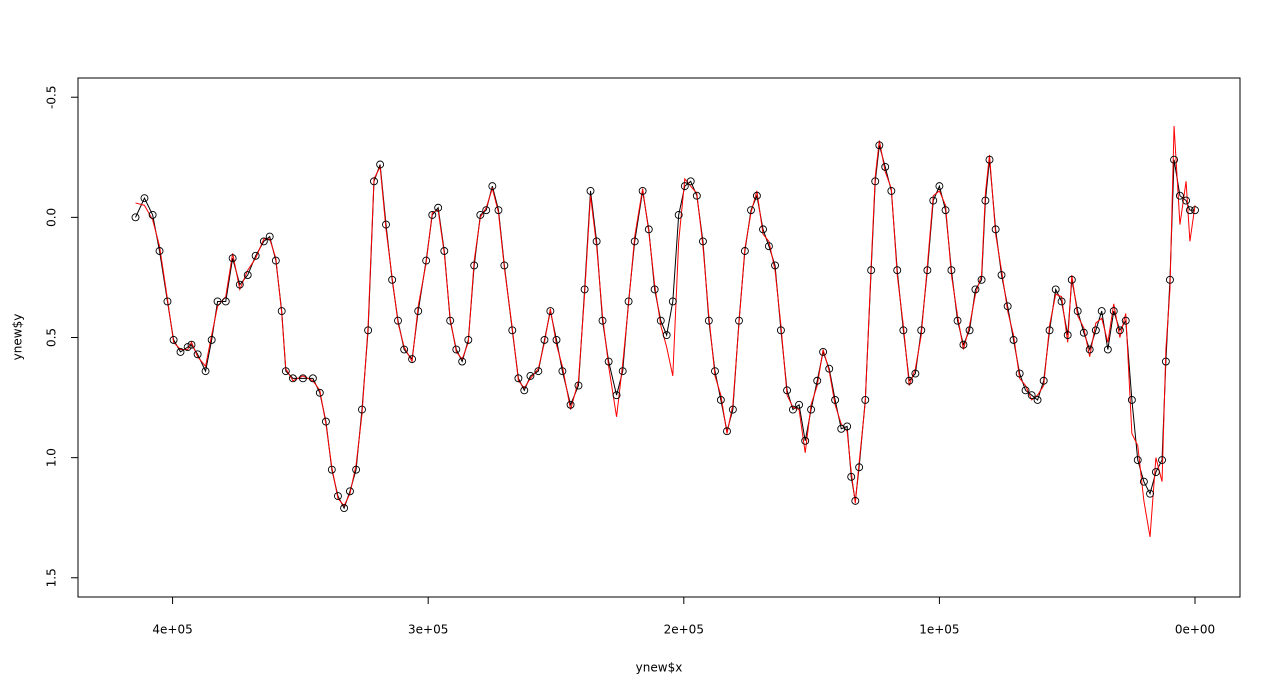  I want to click on y-tick-label: 0.0, so click(52, 217).